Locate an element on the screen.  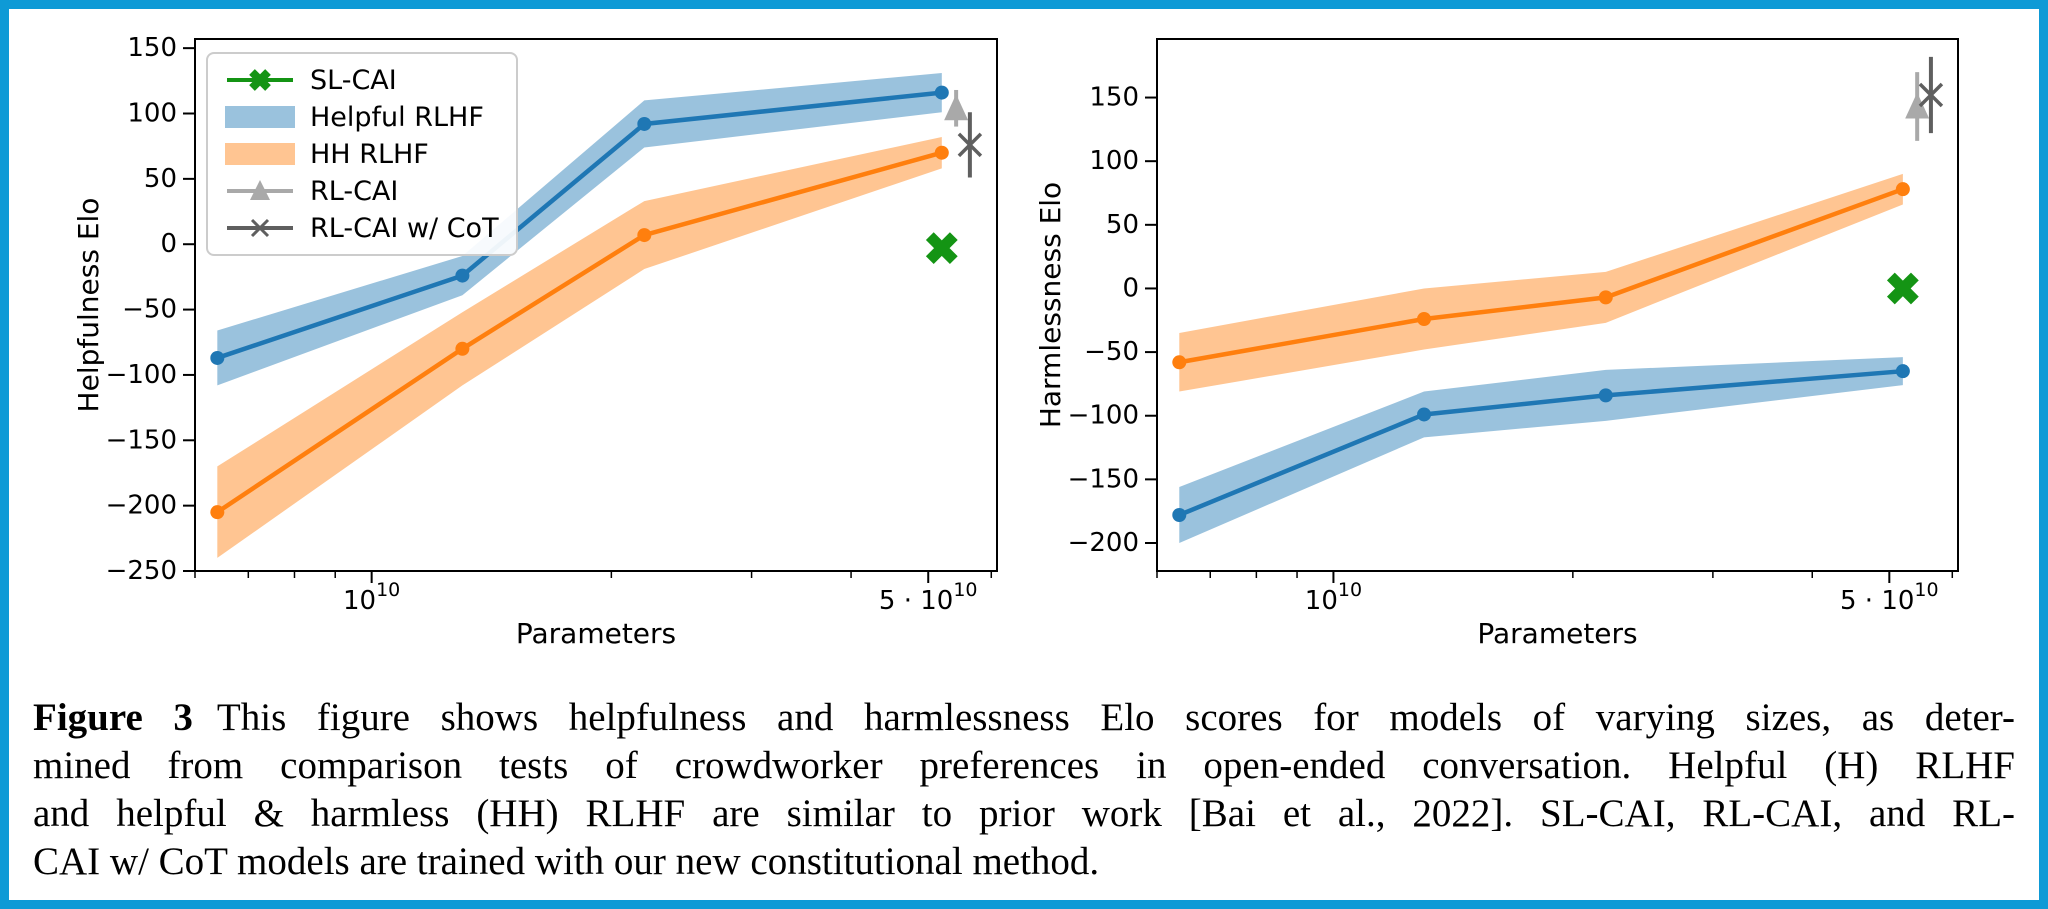
legend-label: Helpful RLHF is located at coordinates (397, 117).